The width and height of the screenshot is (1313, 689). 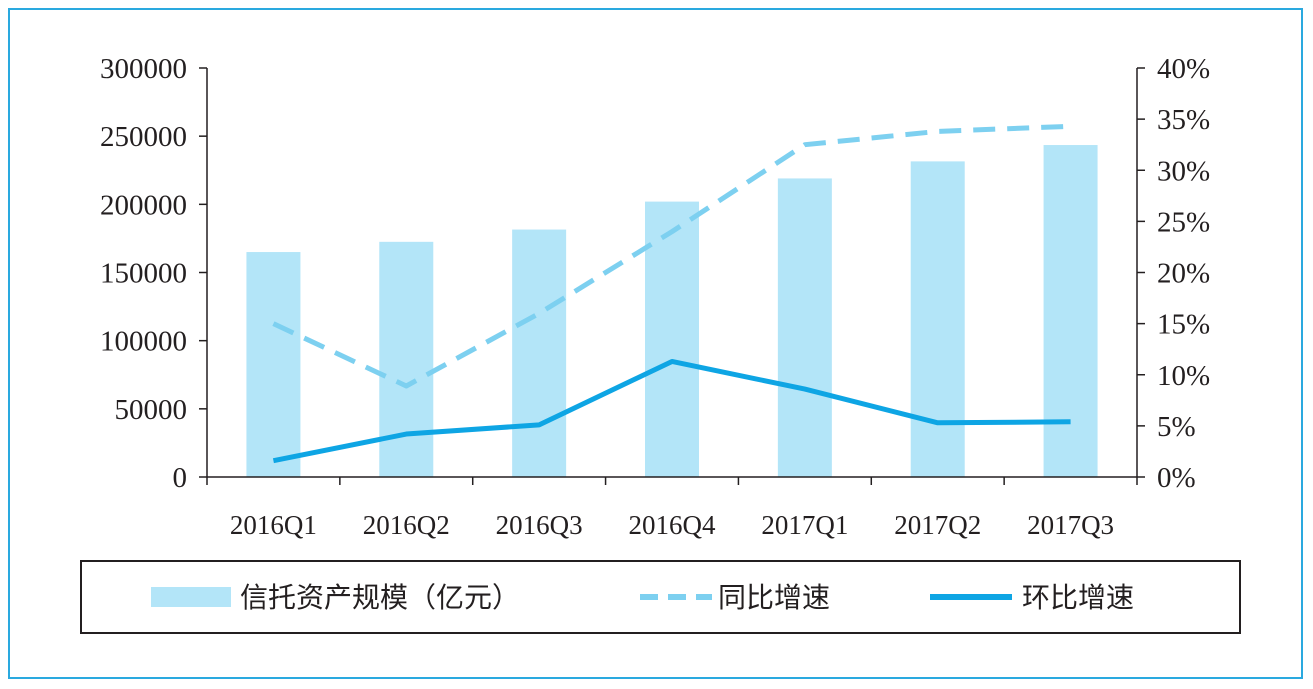 I want to click on y-right-tick-label: 20%, so click(x=1183, y=274).